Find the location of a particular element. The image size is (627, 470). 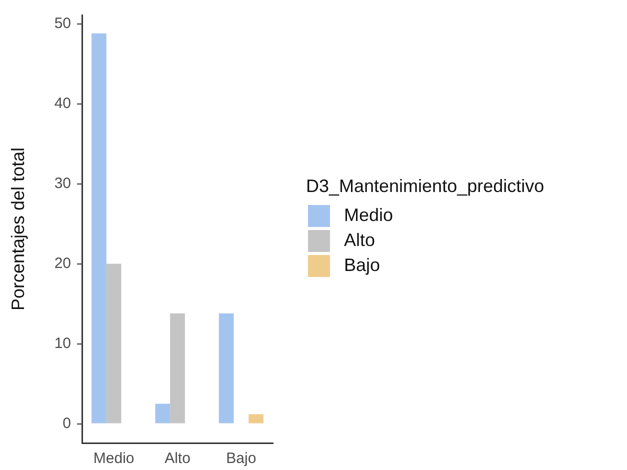

legend-label: Medio is located at coordinates (369, 215).